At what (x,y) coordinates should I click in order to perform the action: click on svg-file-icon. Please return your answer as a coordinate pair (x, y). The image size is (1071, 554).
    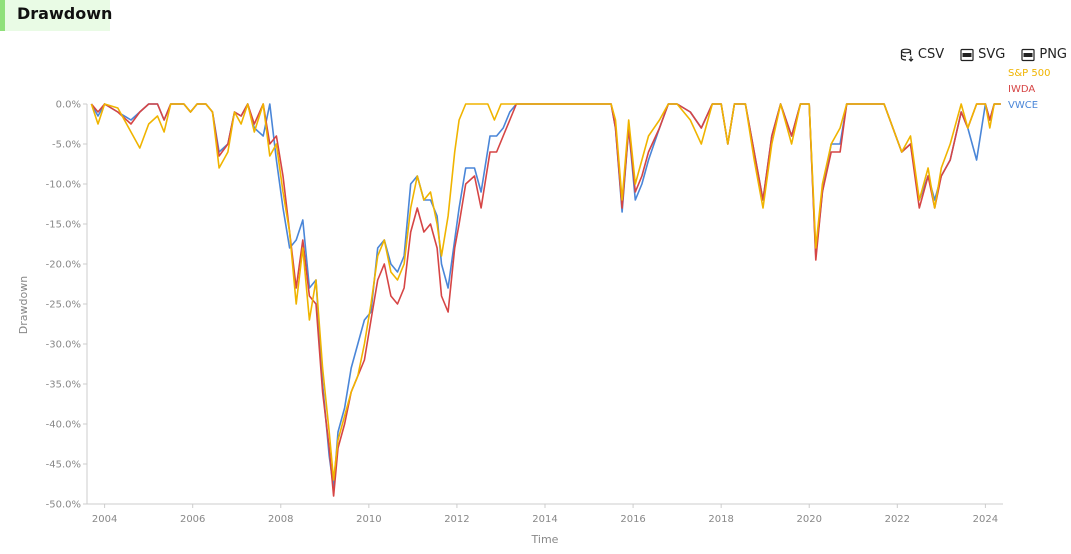
    Looking at the image, I should click on (967, 54).